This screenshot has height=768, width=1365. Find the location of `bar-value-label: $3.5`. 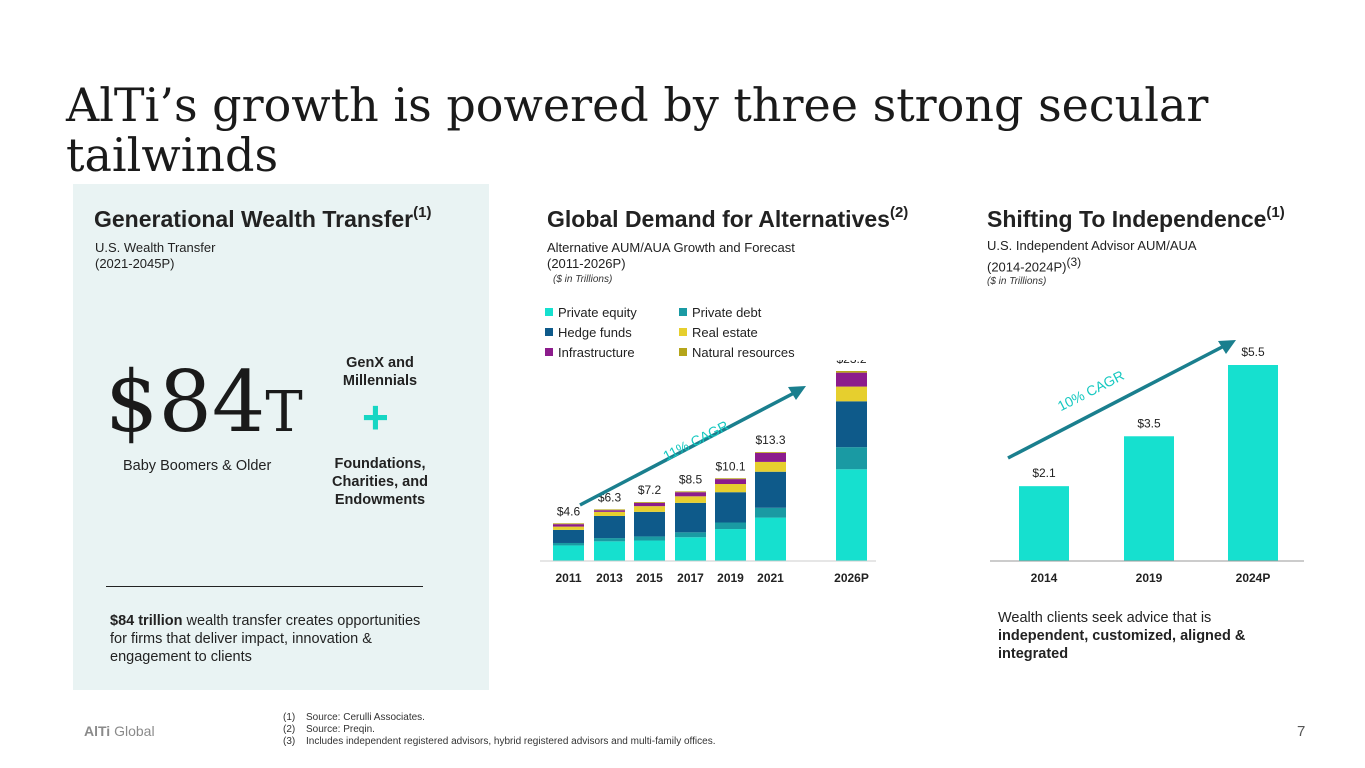

bar-value-label: $3.5 is located at coordinates (1149, 423).